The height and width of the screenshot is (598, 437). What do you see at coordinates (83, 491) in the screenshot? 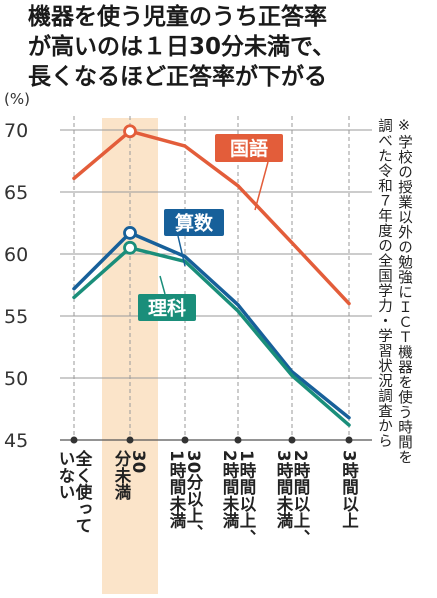
I see `x-label-0-0: 全く使って` at bounding box center [83, 491].